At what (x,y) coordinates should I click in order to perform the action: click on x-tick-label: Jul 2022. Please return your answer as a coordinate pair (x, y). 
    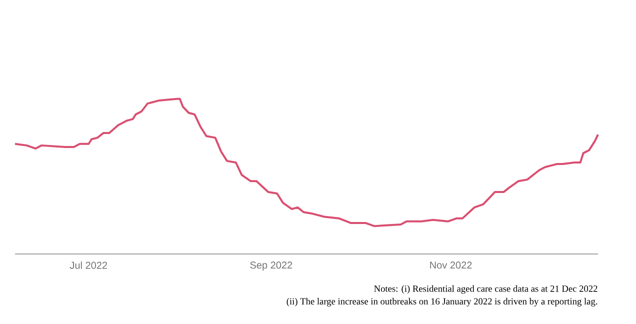
    Looking at the image, I should click on (89, 265).